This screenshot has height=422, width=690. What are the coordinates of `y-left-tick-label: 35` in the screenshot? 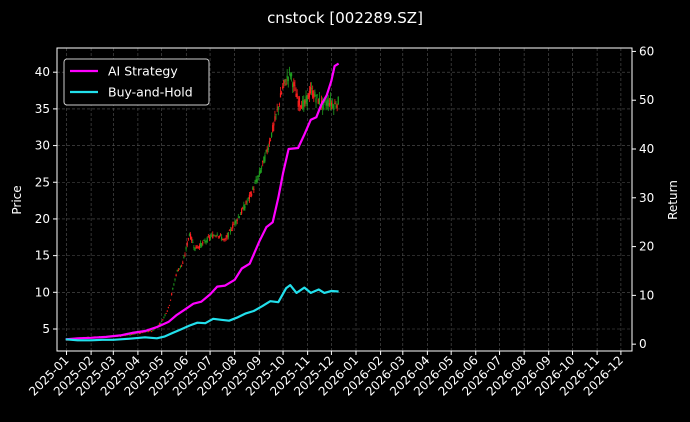 It's located at (42, 109).